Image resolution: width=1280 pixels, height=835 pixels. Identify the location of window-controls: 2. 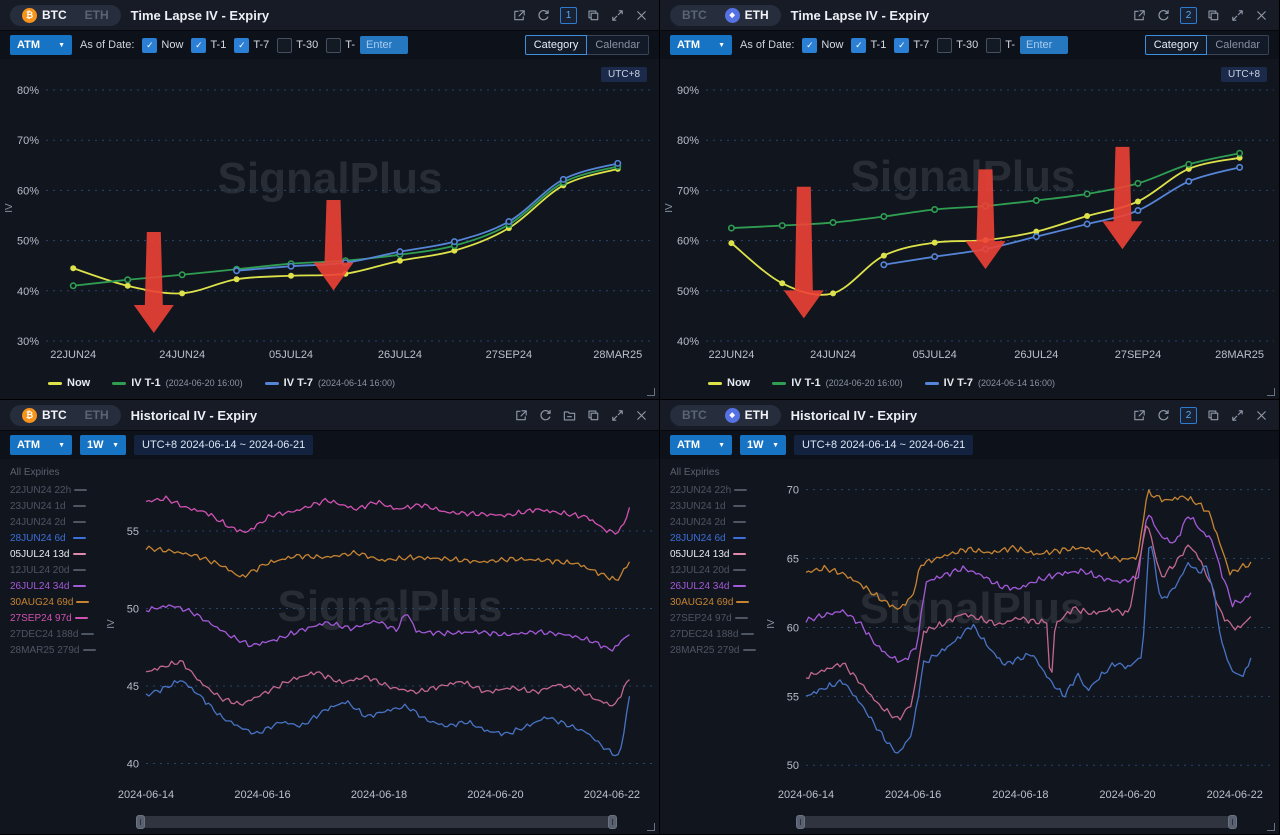
(1200, 15).